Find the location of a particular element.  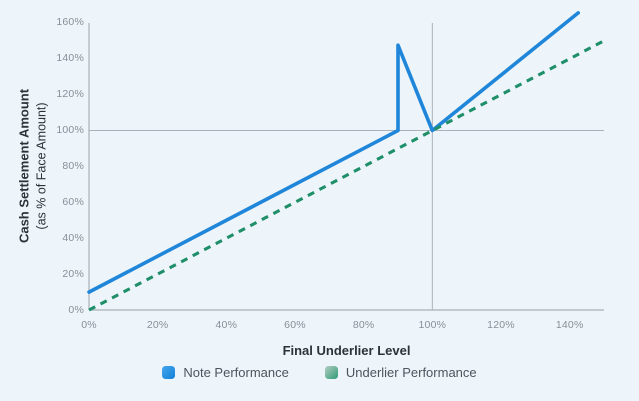

x-tick-label: 100% is located at coordinates (432, 325).